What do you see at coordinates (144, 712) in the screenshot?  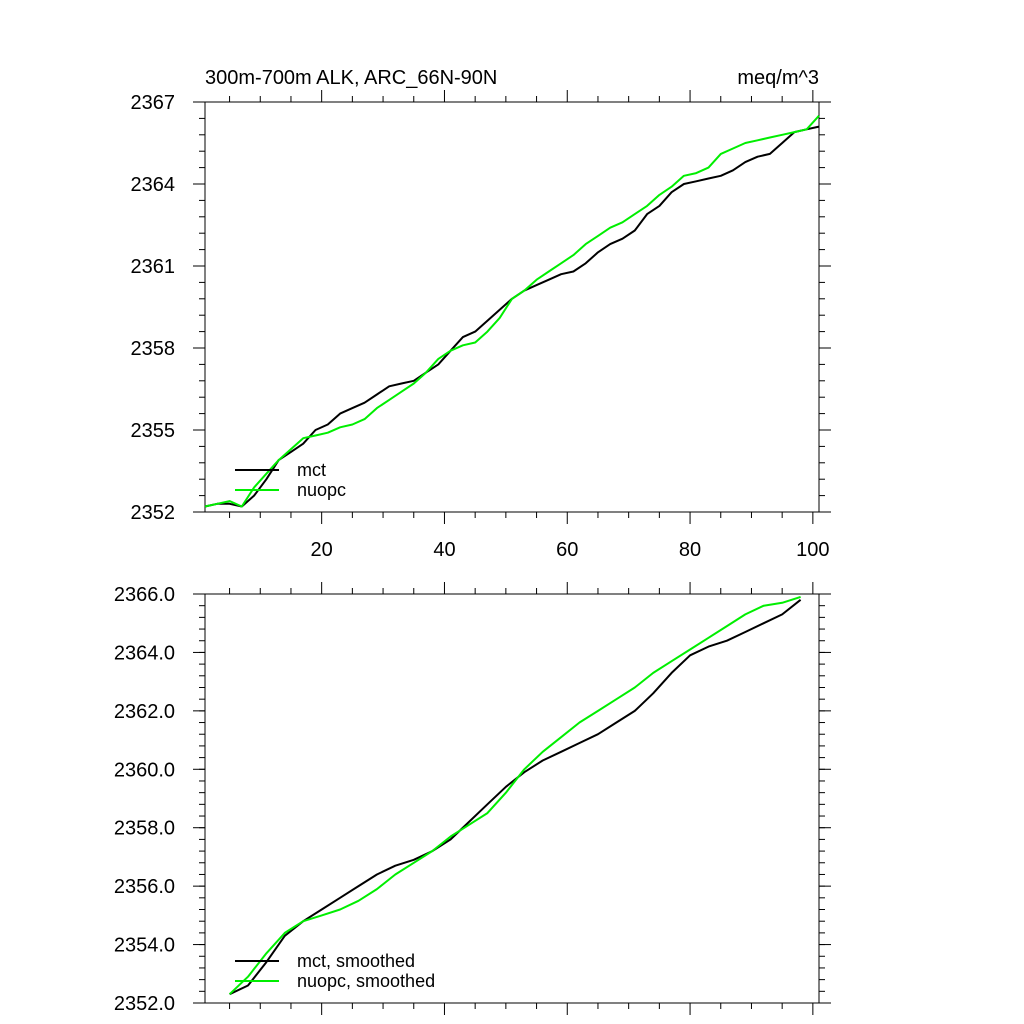 I see `y-tick-label: 2362.0` at bounding box center [144, 712].